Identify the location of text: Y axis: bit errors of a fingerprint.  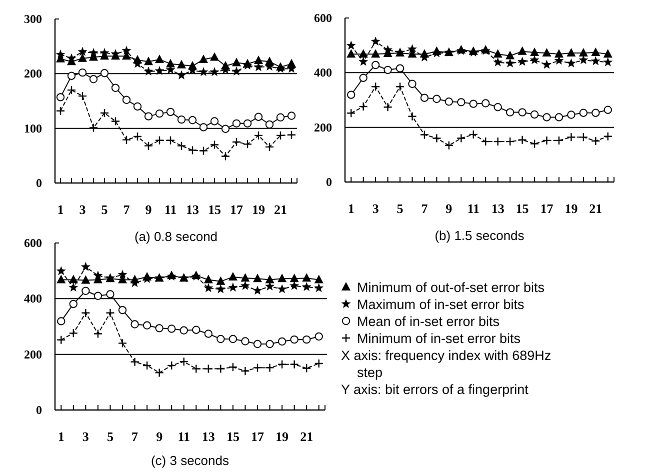
(435, 389).